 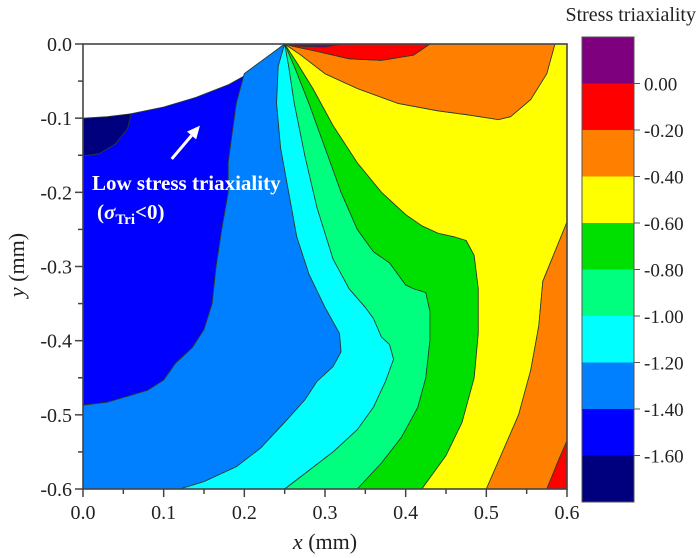 What do you see at coordinates (664, 457) in the screenshot?
I see `colorbar-tick-label: -1.60` at bounding box center [664, 457].